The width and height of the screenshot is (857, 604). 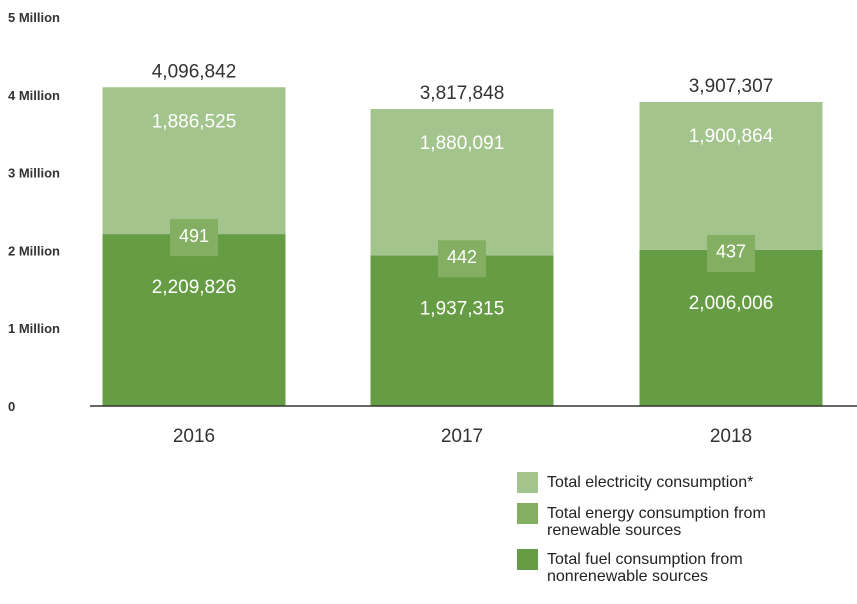 I want to click on data-label-renewable: 437, so click(x=731, y=252).